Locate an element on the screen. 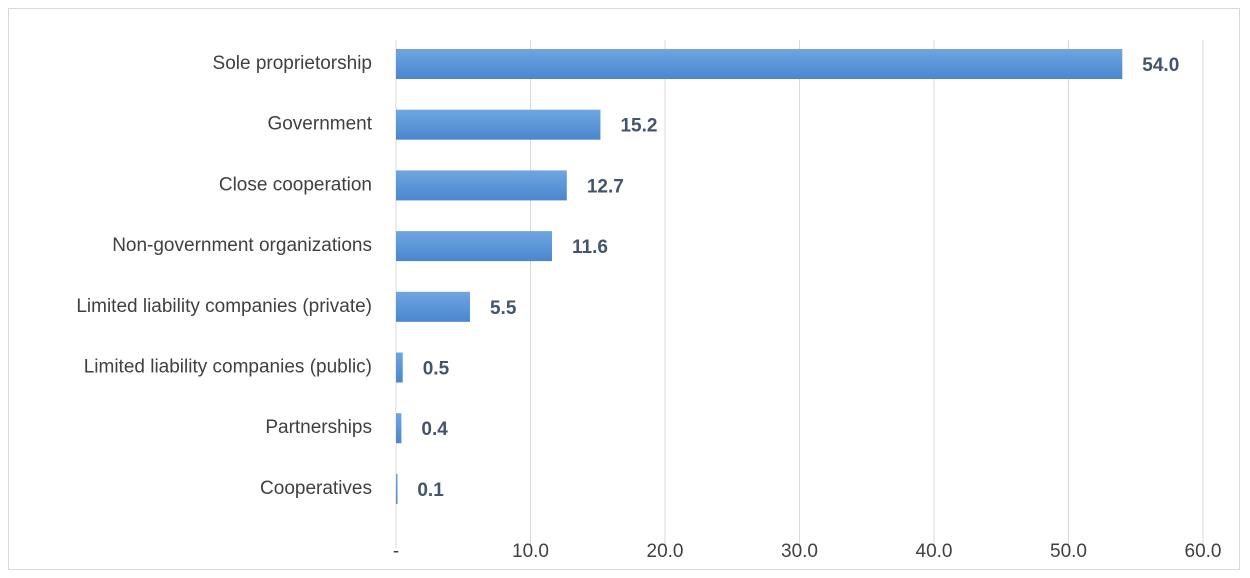 This screenshot has height=578, width=1250. x-tick-label: 40.0 is located at coordinates (934, 551).